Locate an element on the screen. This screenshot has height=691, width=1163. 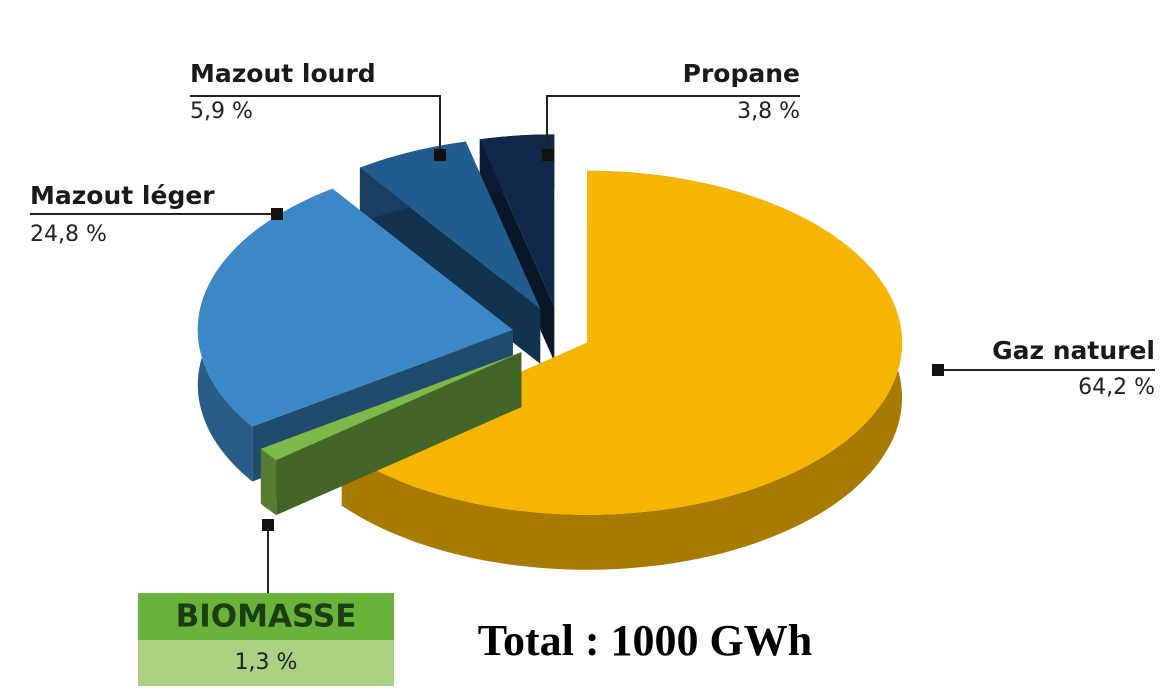
data-label: 64,2 % is located at coordinates (1116, 387).